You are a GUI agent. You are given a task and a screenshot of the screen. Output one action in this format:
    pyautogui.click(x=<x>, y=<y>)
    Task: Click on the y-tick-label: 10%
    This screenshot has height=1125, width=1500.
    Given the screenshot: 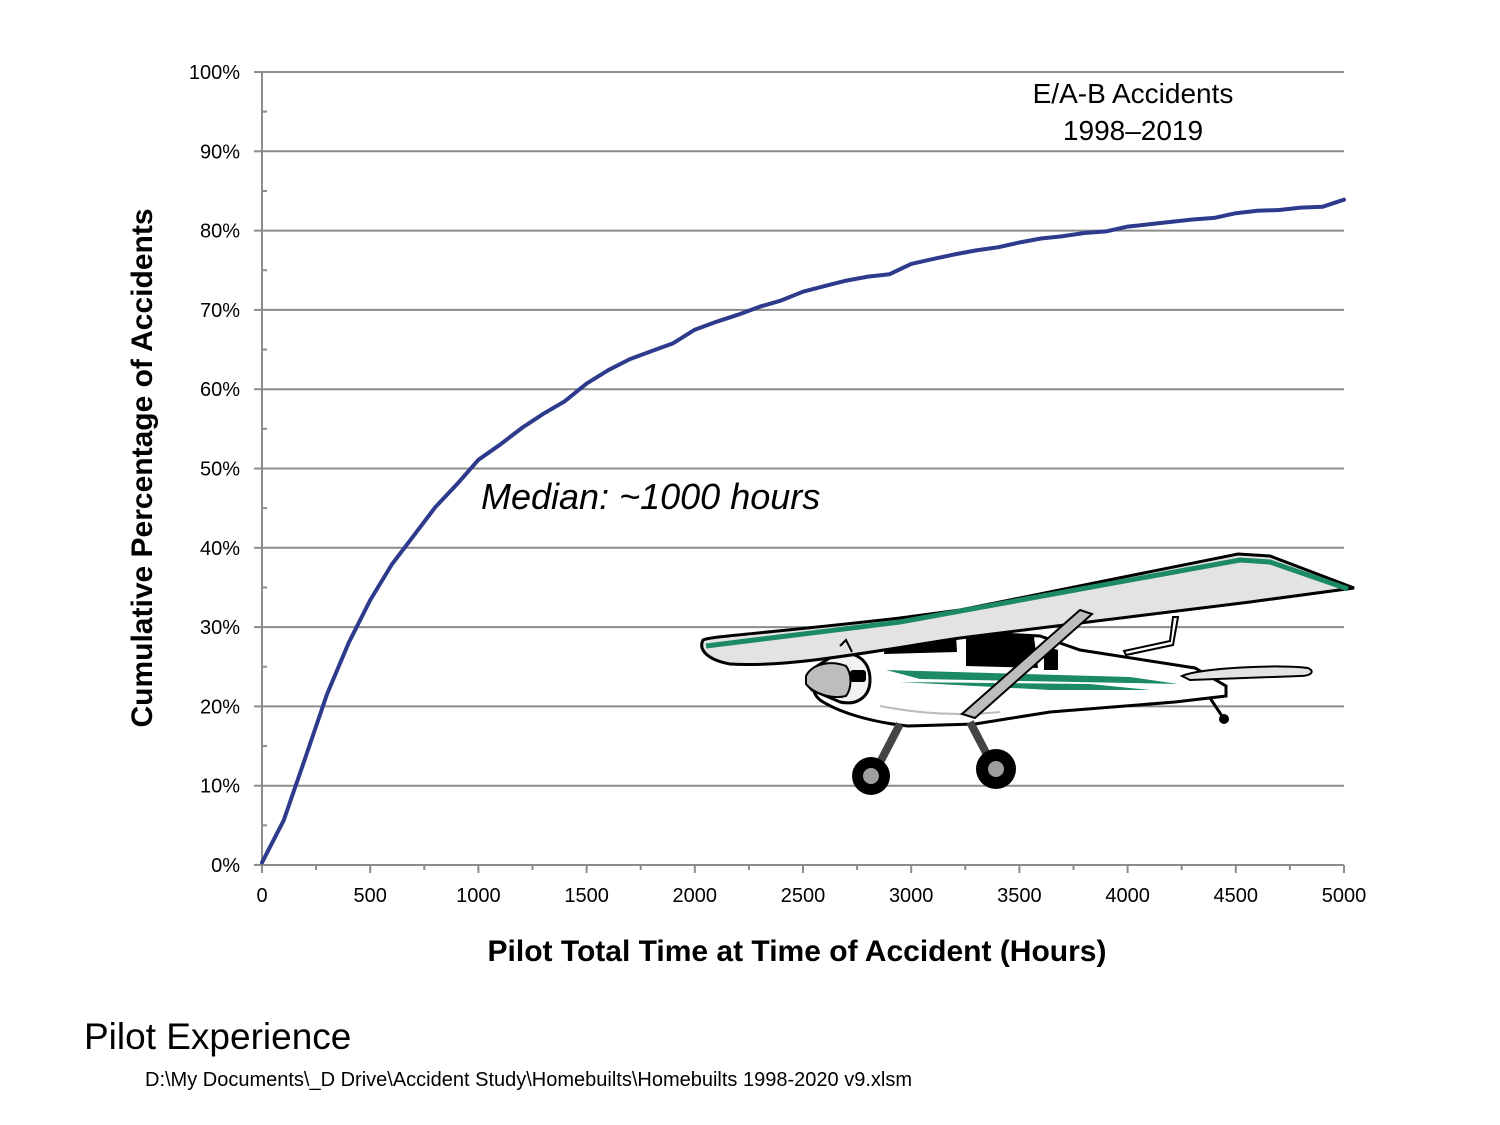 What is the action you would take?
    pyautogui.click(x=220, y=787)
    